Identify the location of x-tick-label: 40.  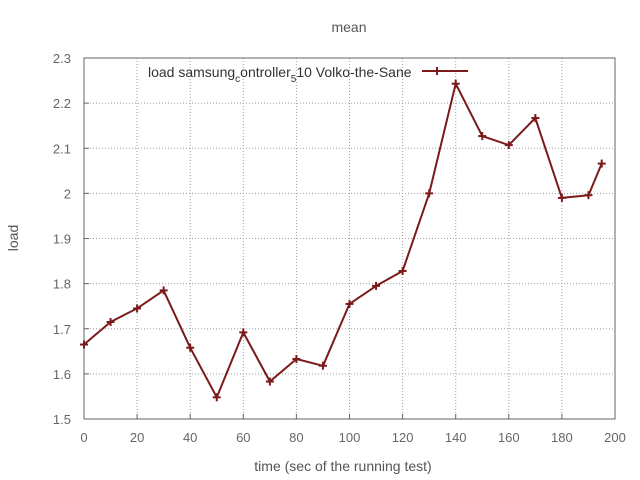
(190, 437).